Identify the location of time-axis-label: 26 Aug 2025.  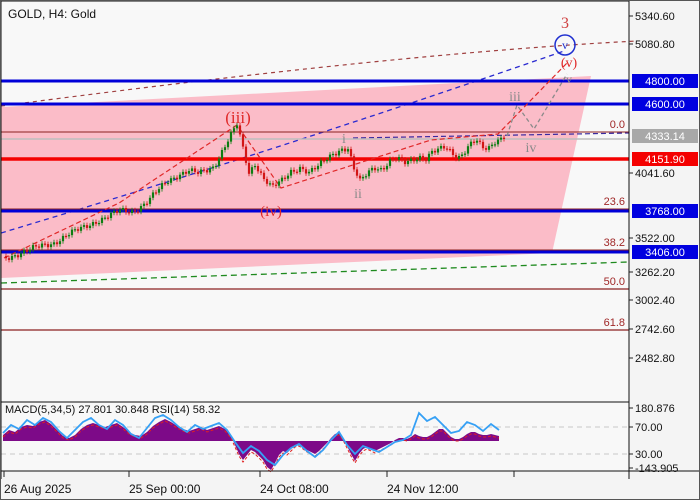
(38, 489).